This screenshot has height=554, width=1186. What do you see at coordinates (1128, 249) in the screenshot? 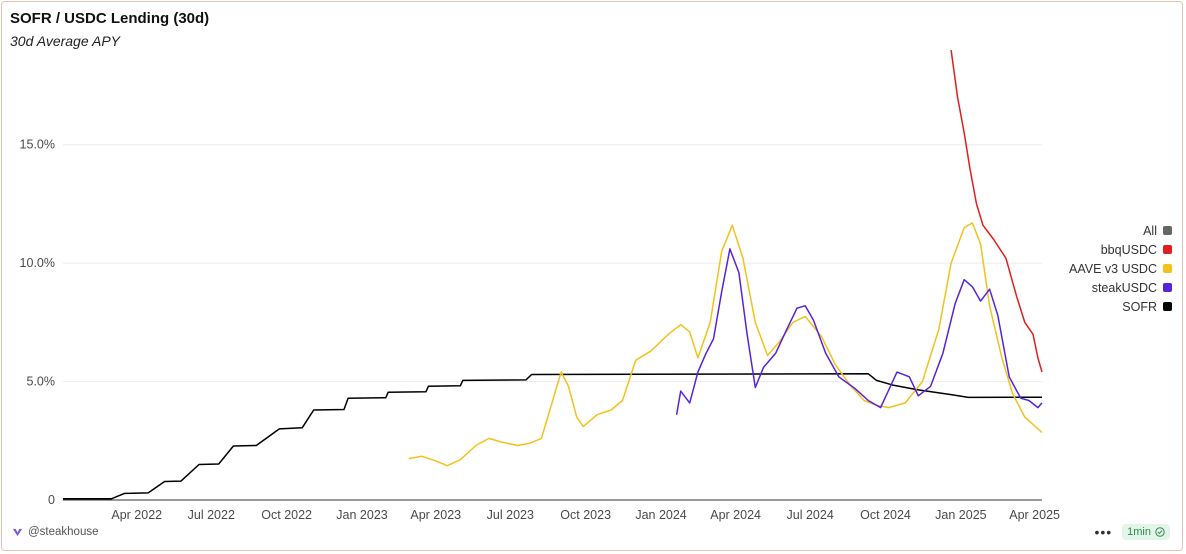
I see `legend-label: bbqUSDC` at bounding box center [1128, 249].